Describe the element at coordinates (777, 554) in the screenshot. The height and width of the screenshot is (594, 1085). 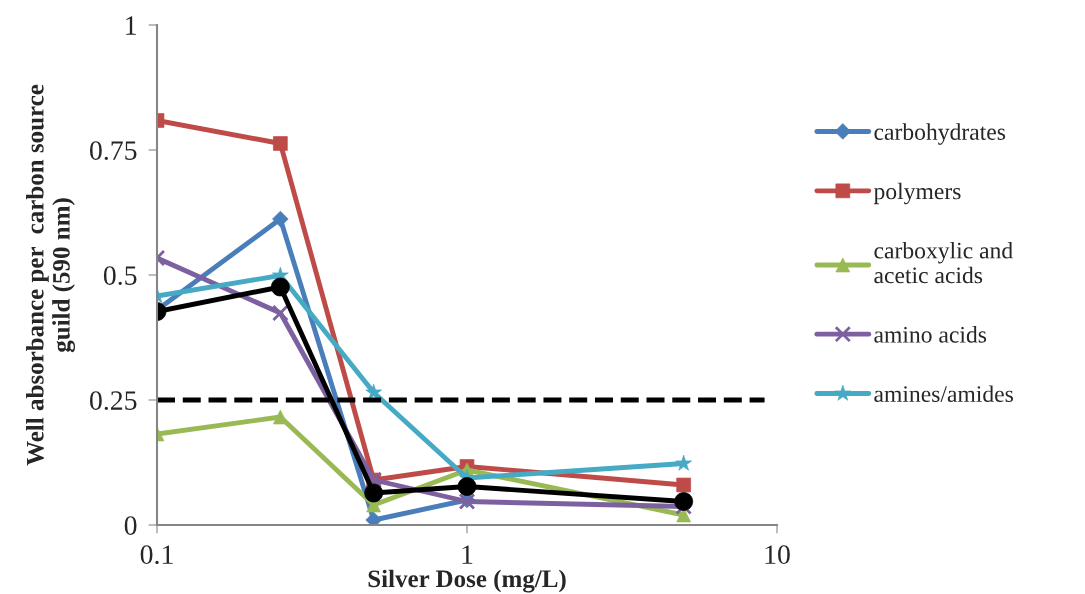
I see `x-tick-label: 10` at that location.